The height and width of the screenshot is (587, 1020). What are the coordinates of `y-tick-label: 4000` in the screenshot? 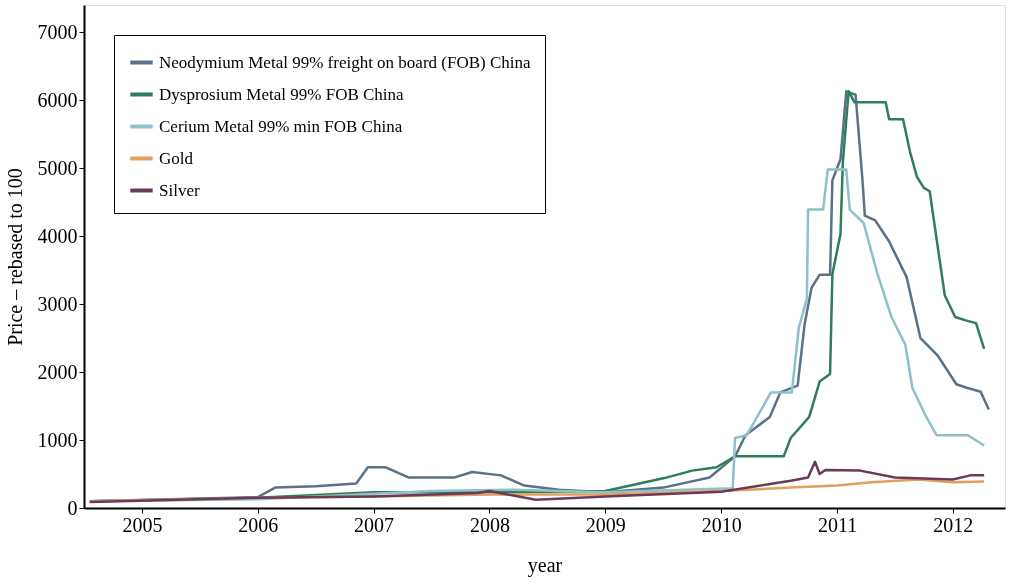 It's located at (57, 235).